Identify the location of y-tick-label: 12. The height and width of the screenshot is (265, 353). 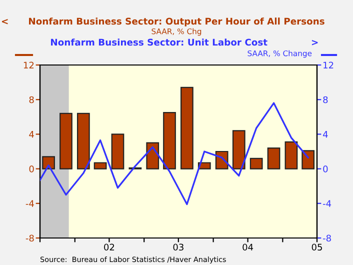
(29, 65).